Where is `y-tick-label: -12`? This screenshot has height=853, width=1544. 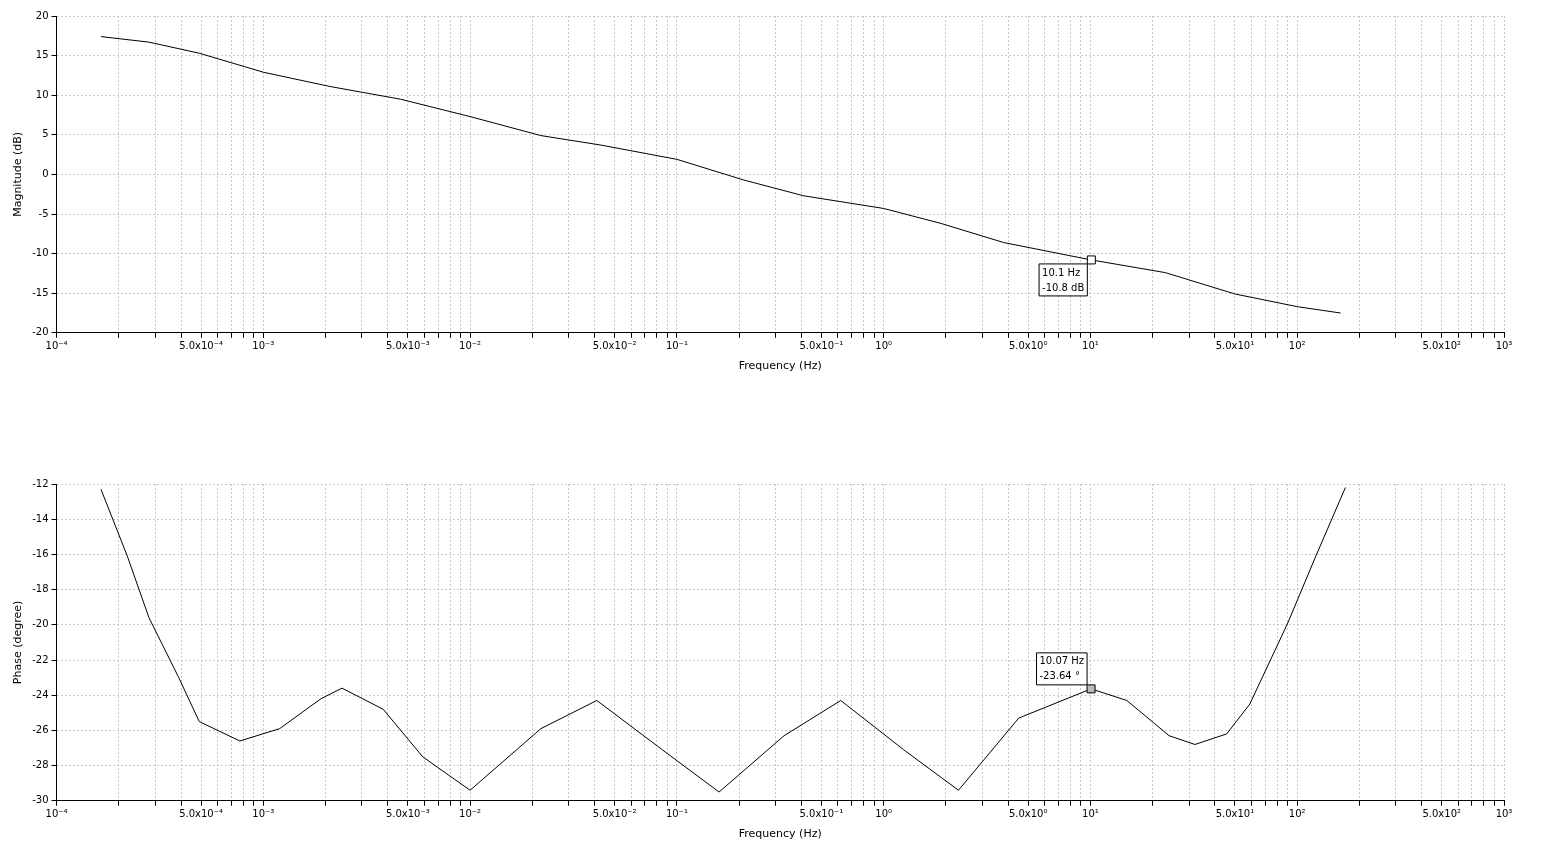 y-tick-label: -12 is located at coordinates (40, 483).